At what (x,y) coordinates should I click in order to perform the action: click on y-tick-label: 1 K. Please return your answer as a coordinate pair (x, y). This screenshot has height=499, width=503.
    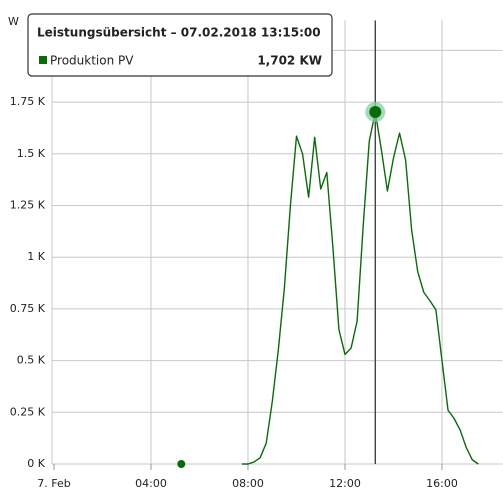
    Looking at the image, I should click on (36, 256).